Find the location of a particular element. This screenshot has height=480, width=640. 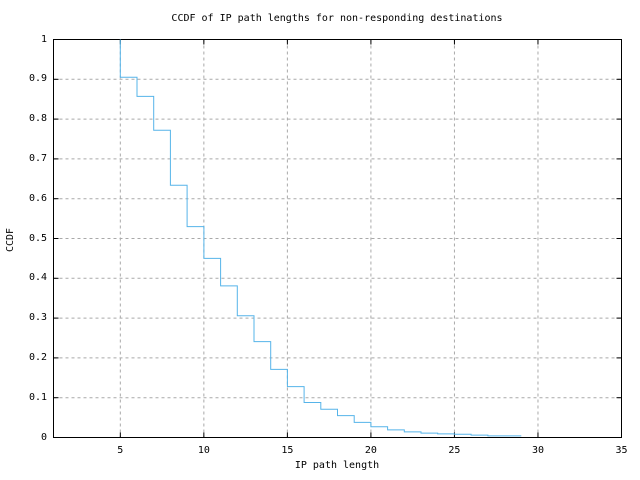

x-tick-label-5: 5 is located at coordinates (120, 450).